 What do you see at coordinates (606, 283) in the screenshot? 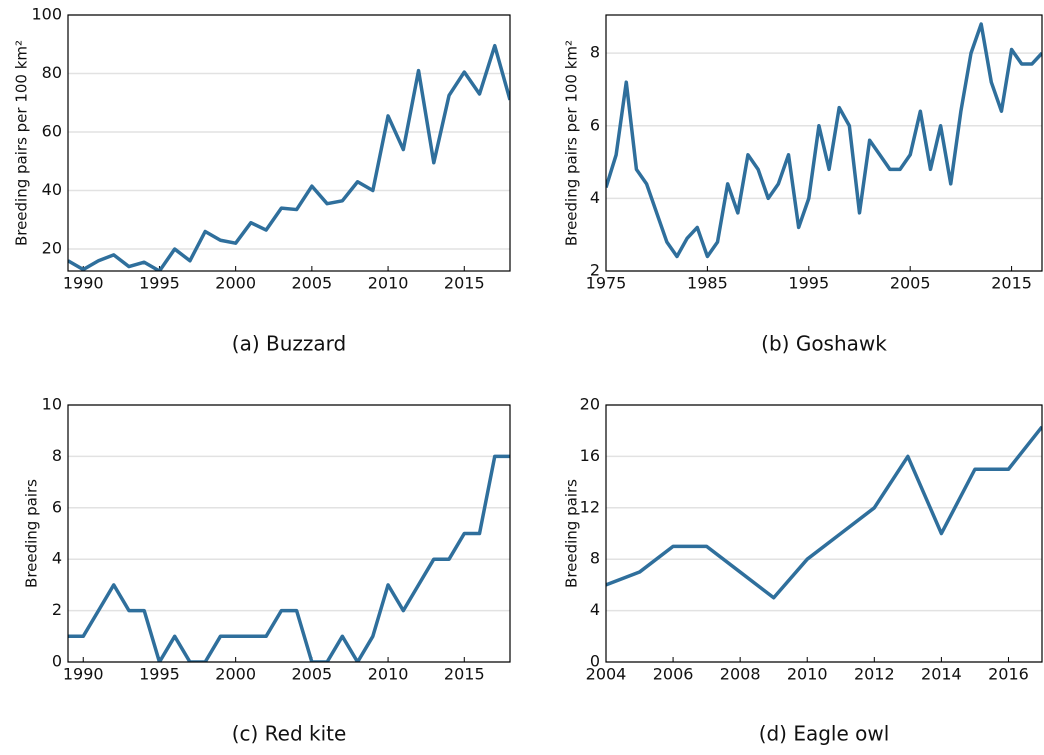
I see `x-tick-label: 1975` at bounding box center [606, 283].